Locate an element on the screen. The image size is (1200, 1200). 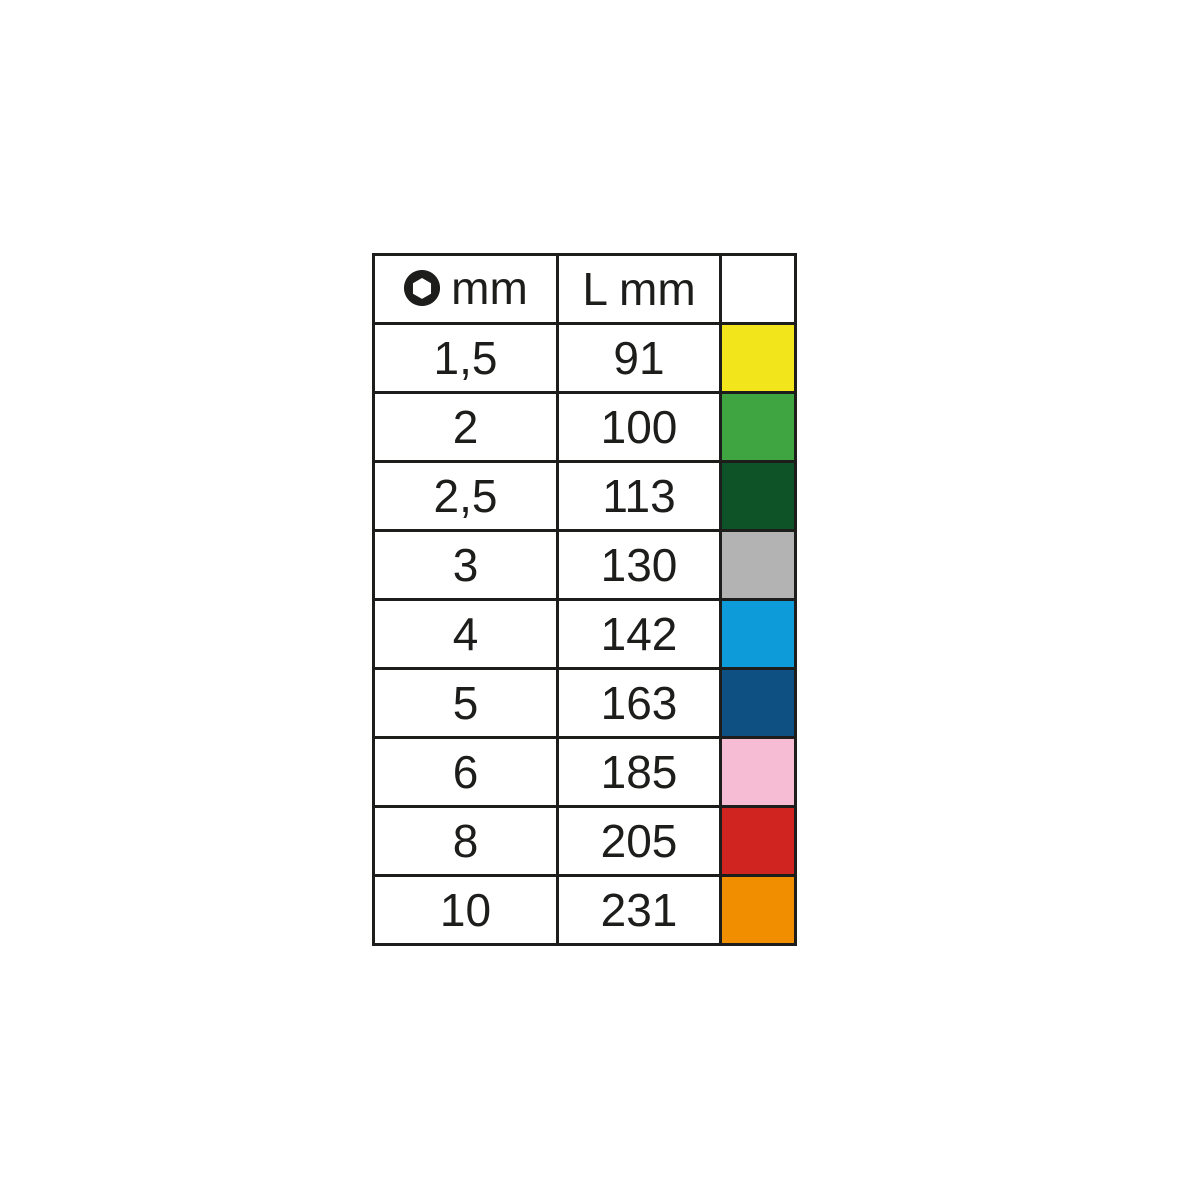
table-row: 3 130 is located at coordinates (584, 565).